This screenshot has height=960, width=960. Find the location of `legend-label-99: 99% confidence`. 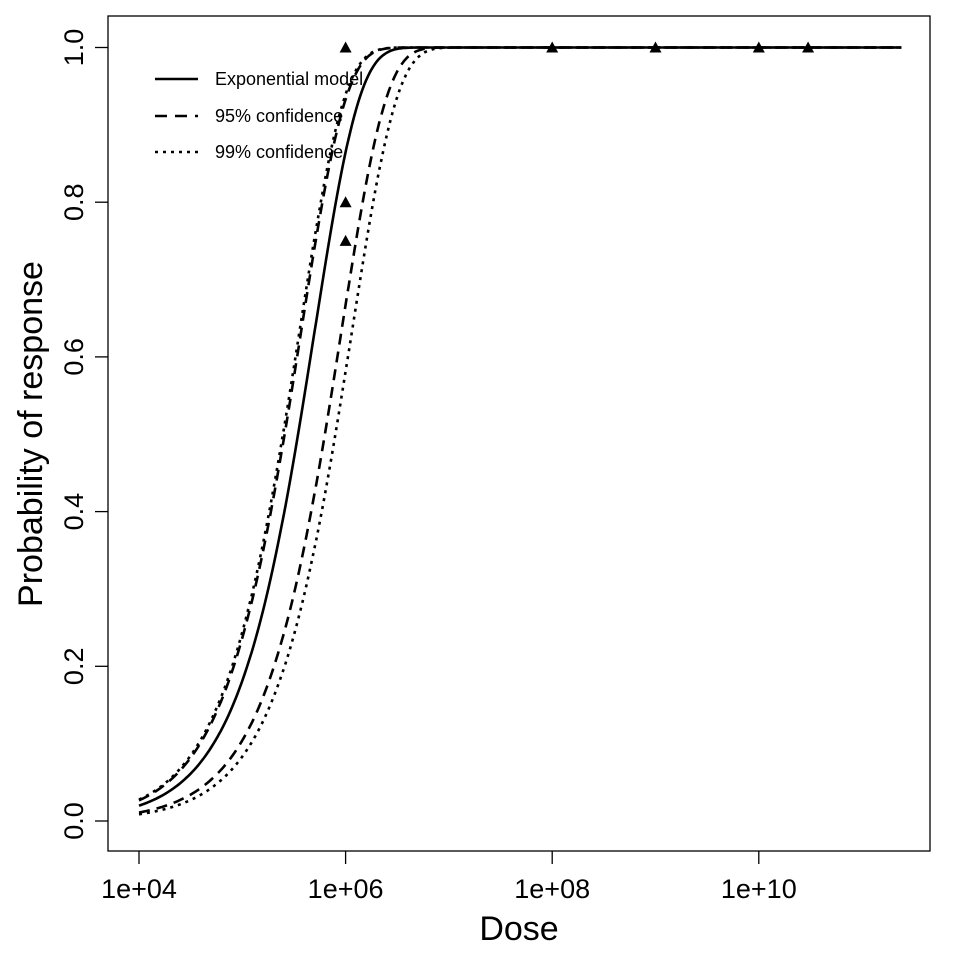

legend-label-99: 99% confidence is located at coordinates (279, 152).